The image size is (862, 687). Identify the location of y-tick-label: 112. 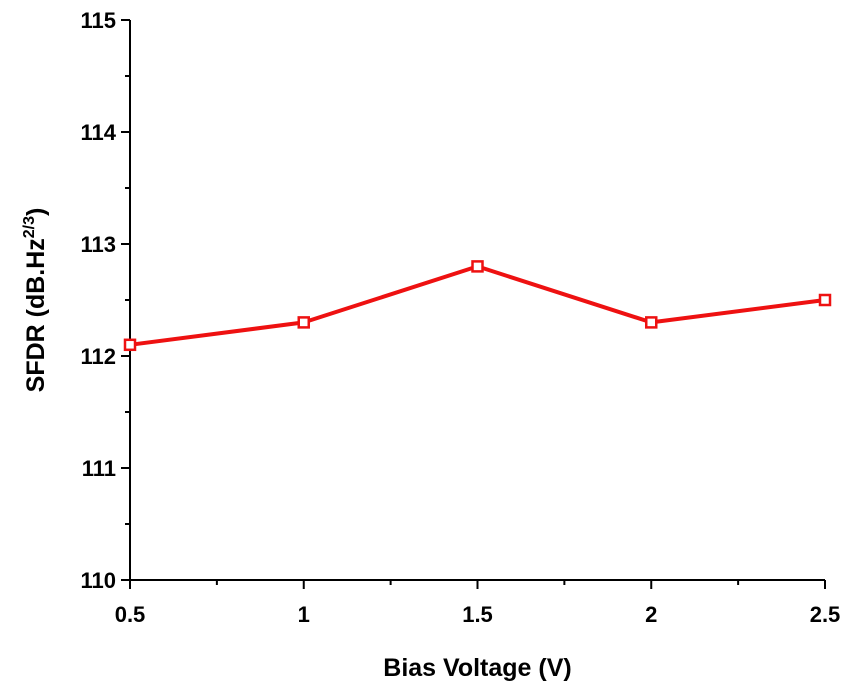
(99, 356).